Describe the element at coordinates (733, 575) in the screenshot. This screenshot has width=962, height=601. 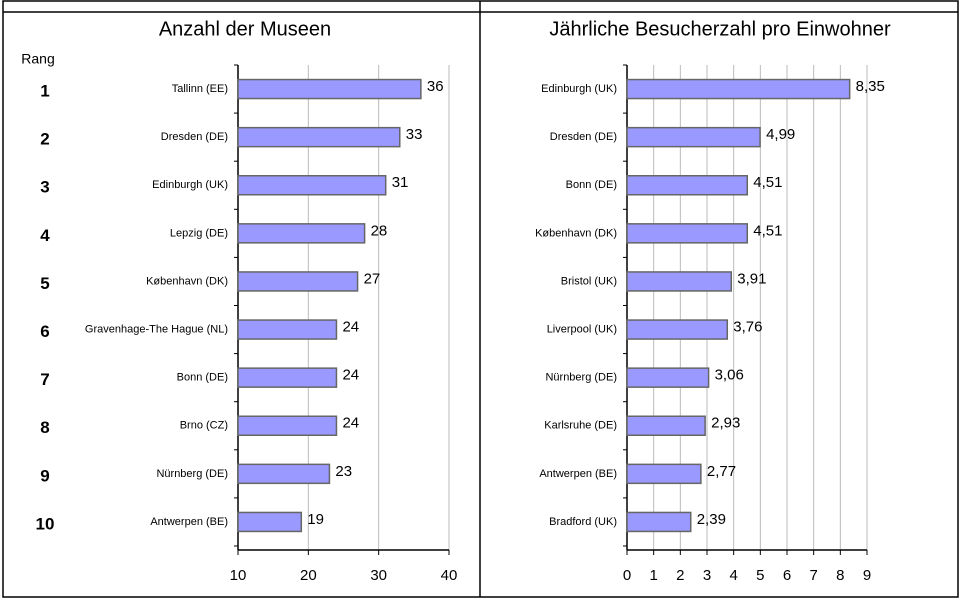
I see `x-tick-label: 4` at that location.